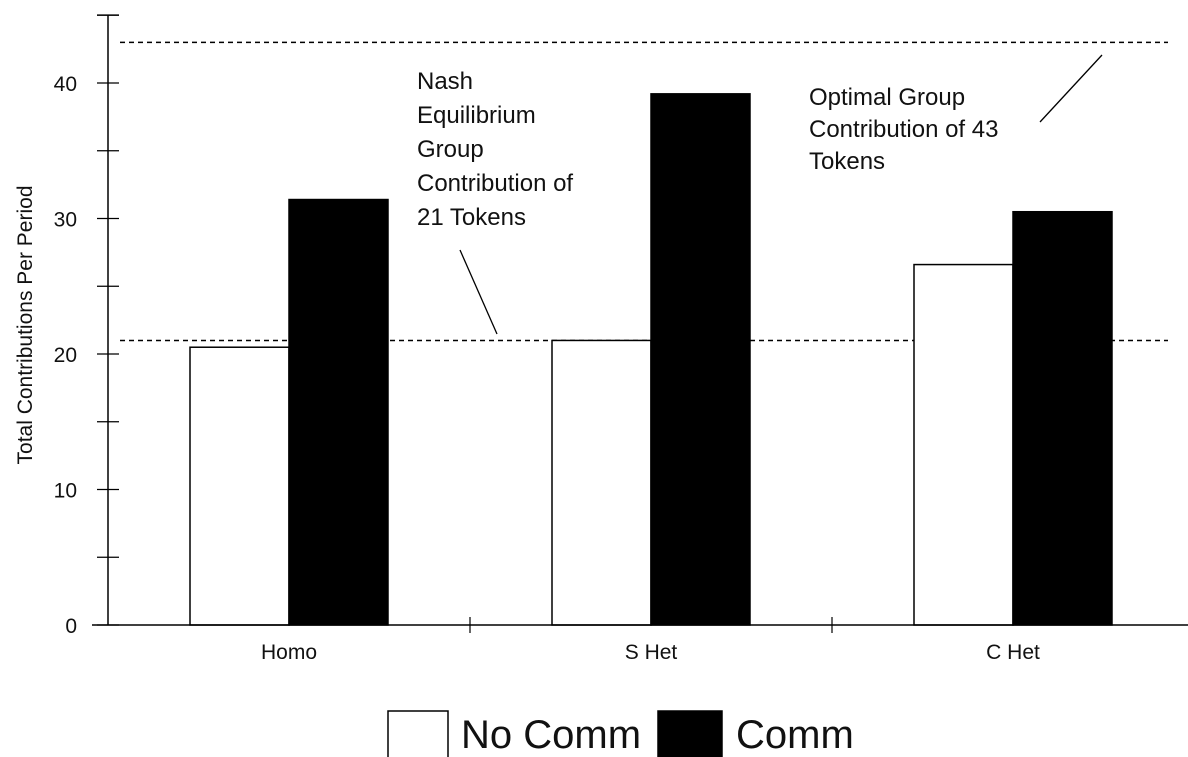 The image size is (1188, 757). I want to click on y-ticks: 0 10 20 30 40, so click(86, 326).